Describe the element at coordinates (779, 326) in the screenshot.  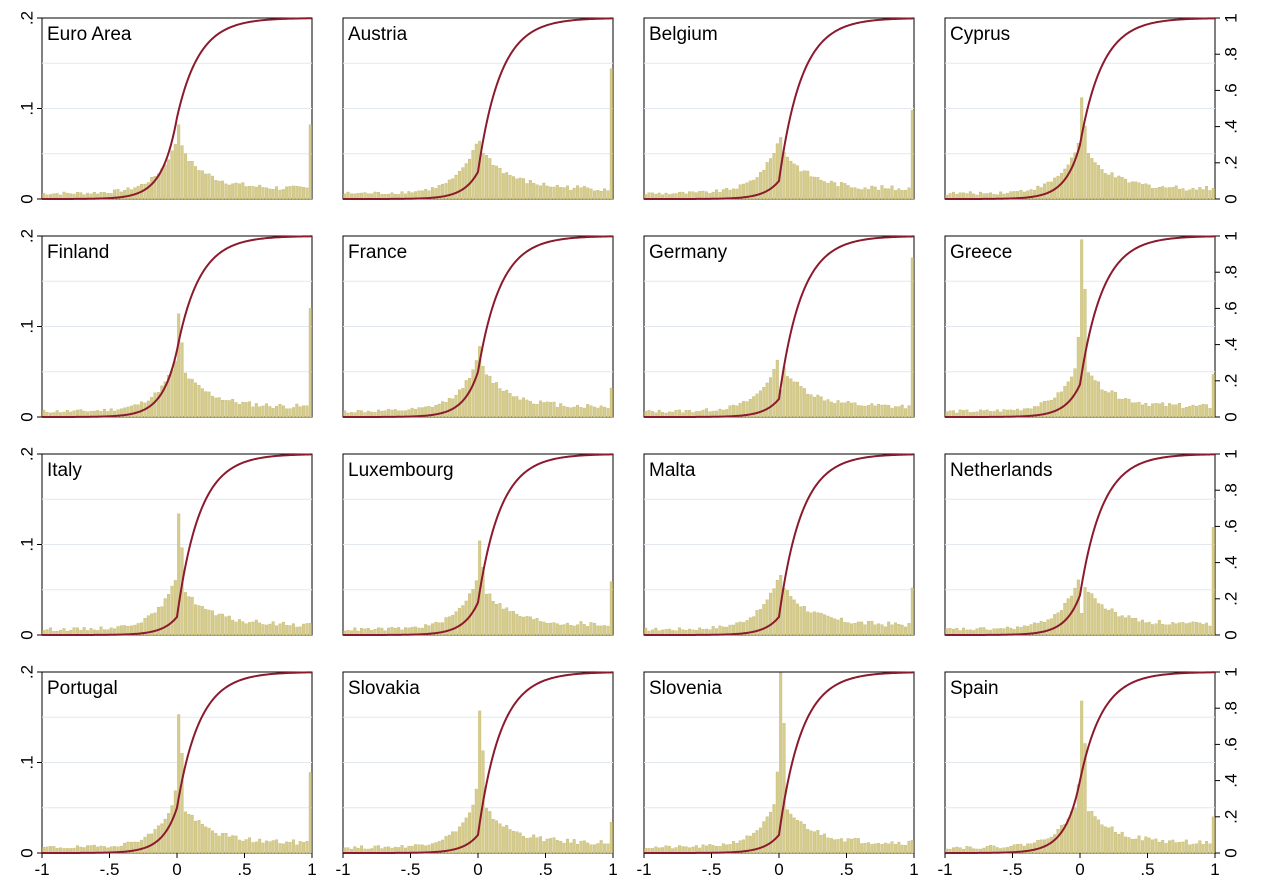
I see `panel-germany: Germany` at that location.